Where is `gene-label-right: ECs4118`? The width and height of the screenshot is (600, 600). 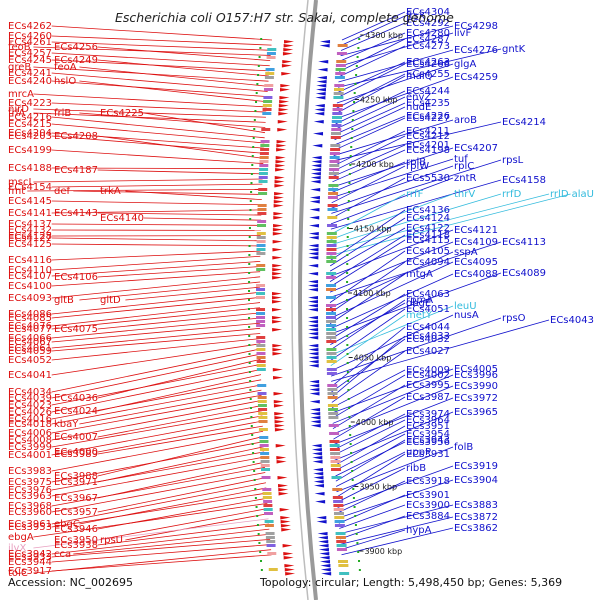 gene-label-right: ECs4118 is located at coordinates (428, 235).